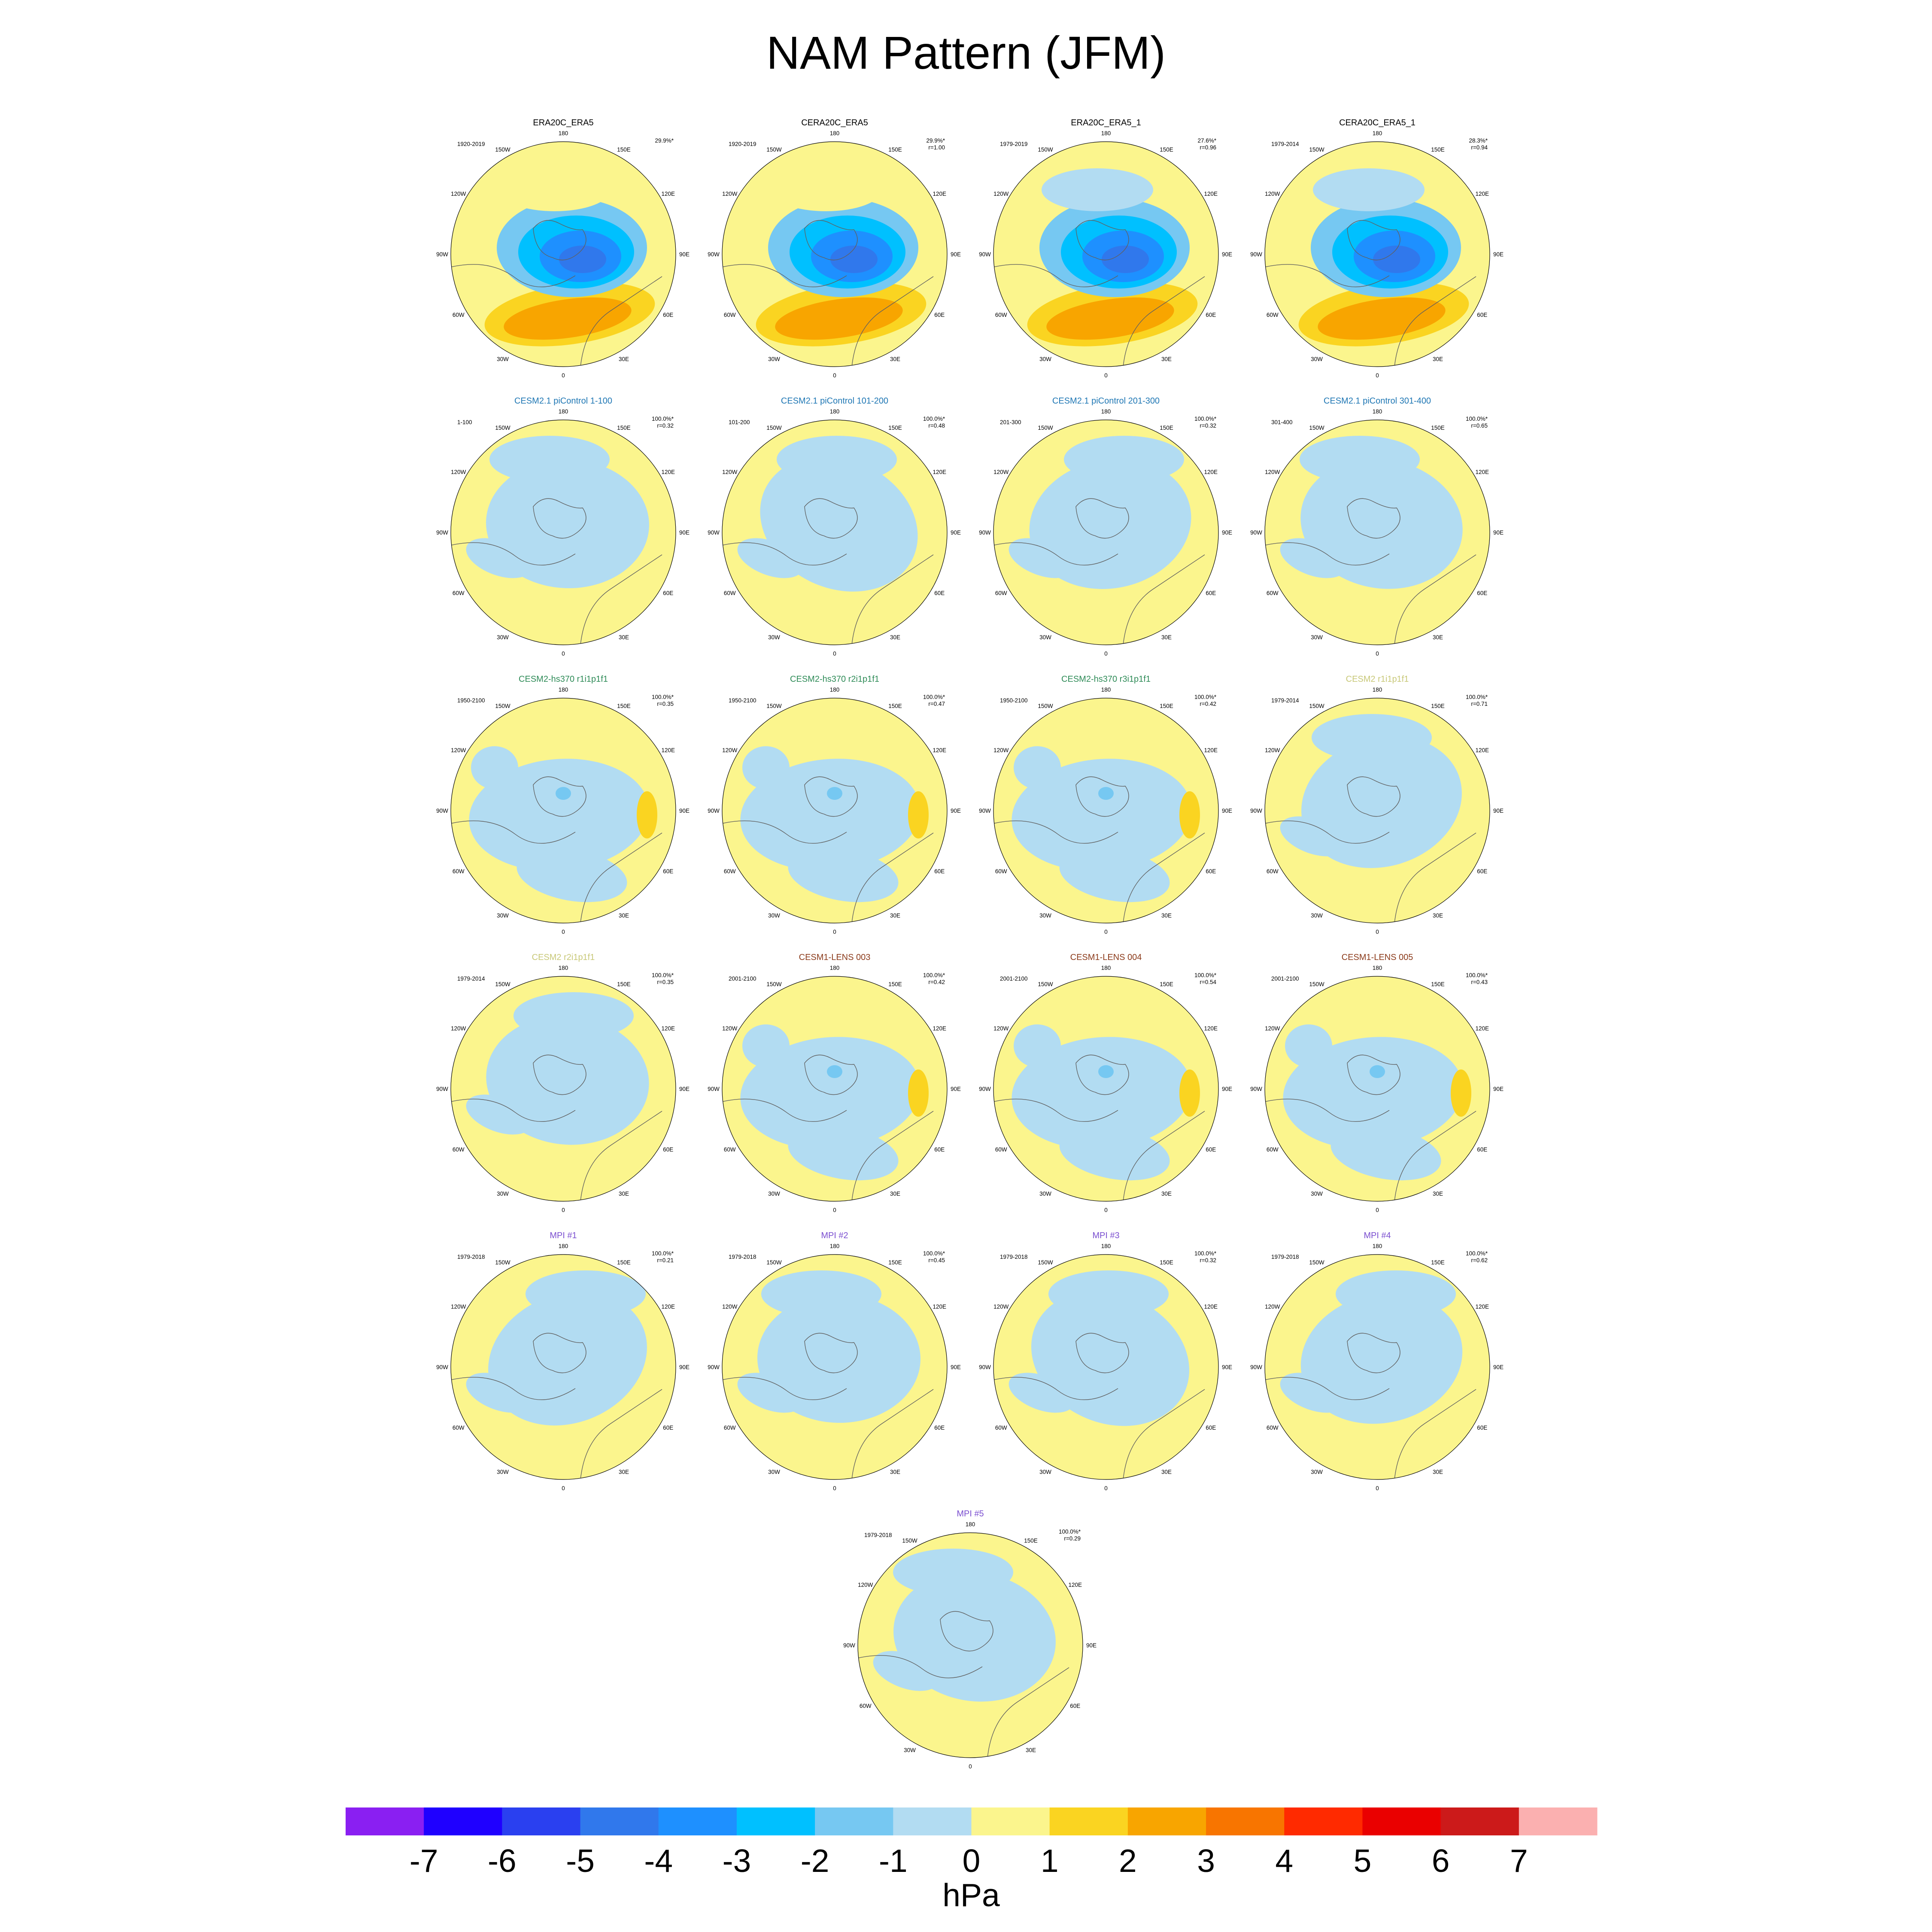 This screenshot has height=1932, width=1932. What do you see at coordinates (834, 679) in the screenshot?
I see `panel-title: CESM2-hs370 r2i1p1f1` at bounding box center [834, 679].